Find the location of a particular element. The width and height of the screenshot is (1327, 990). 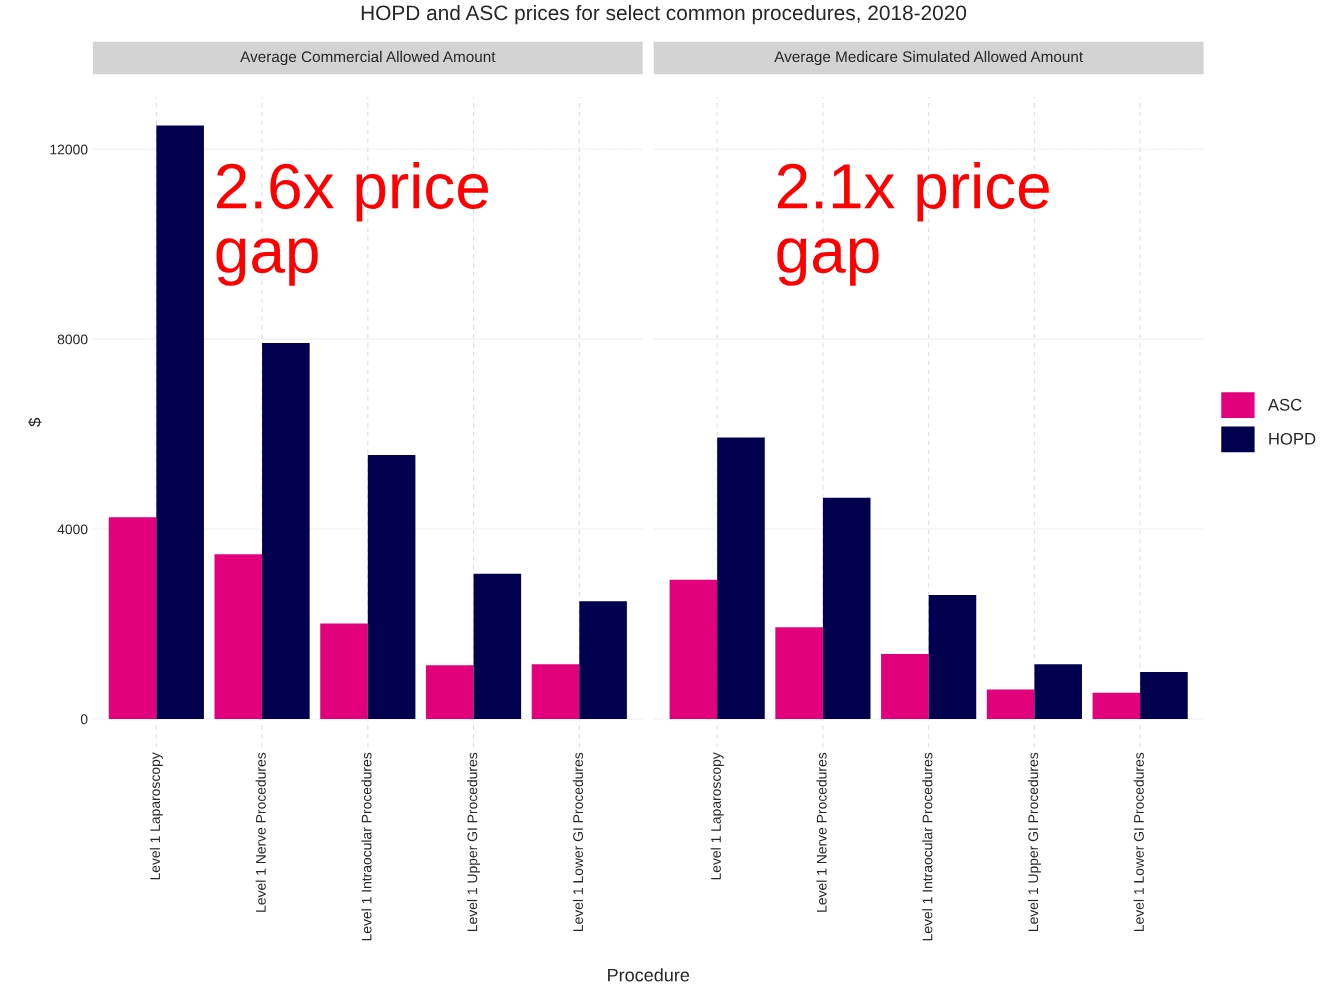

annotation: 2.1x price gap is located at coordinates (913, 224).